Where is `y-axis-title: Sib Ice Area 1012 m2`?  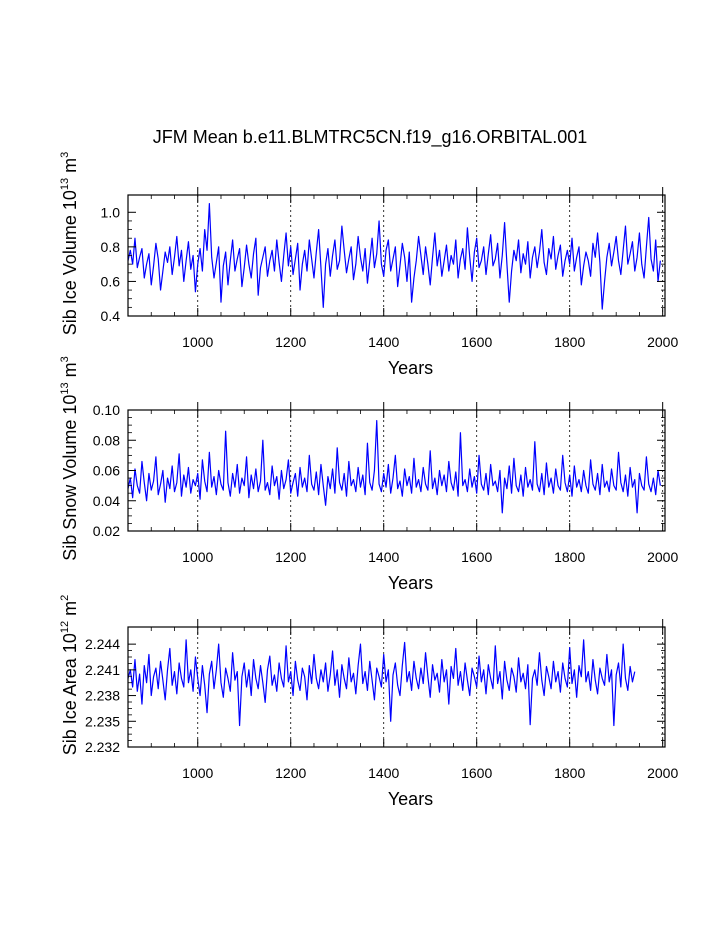 y-axis-title: Sib Ice Area 1012 m2 is located at coordinates (69, 675).